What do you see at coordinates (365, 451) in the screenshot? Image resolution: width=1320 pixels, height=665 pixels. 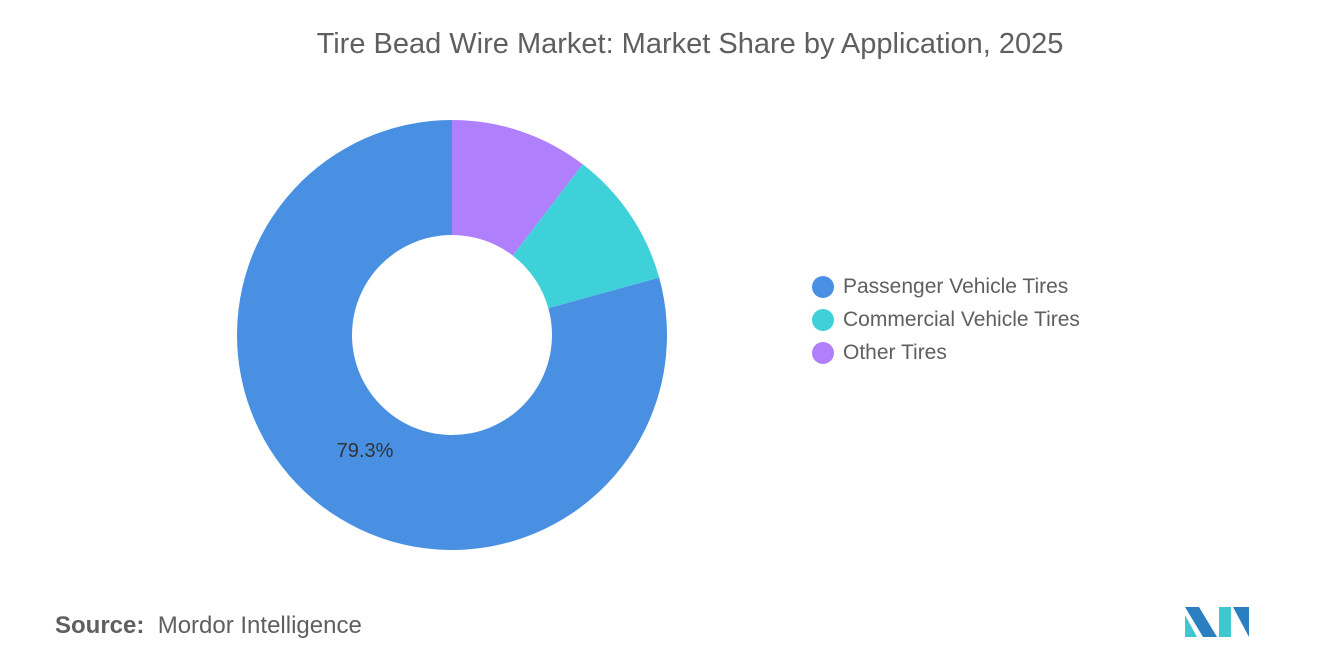 I see `data-label: 79.3%` at bounding box center [365, 451].